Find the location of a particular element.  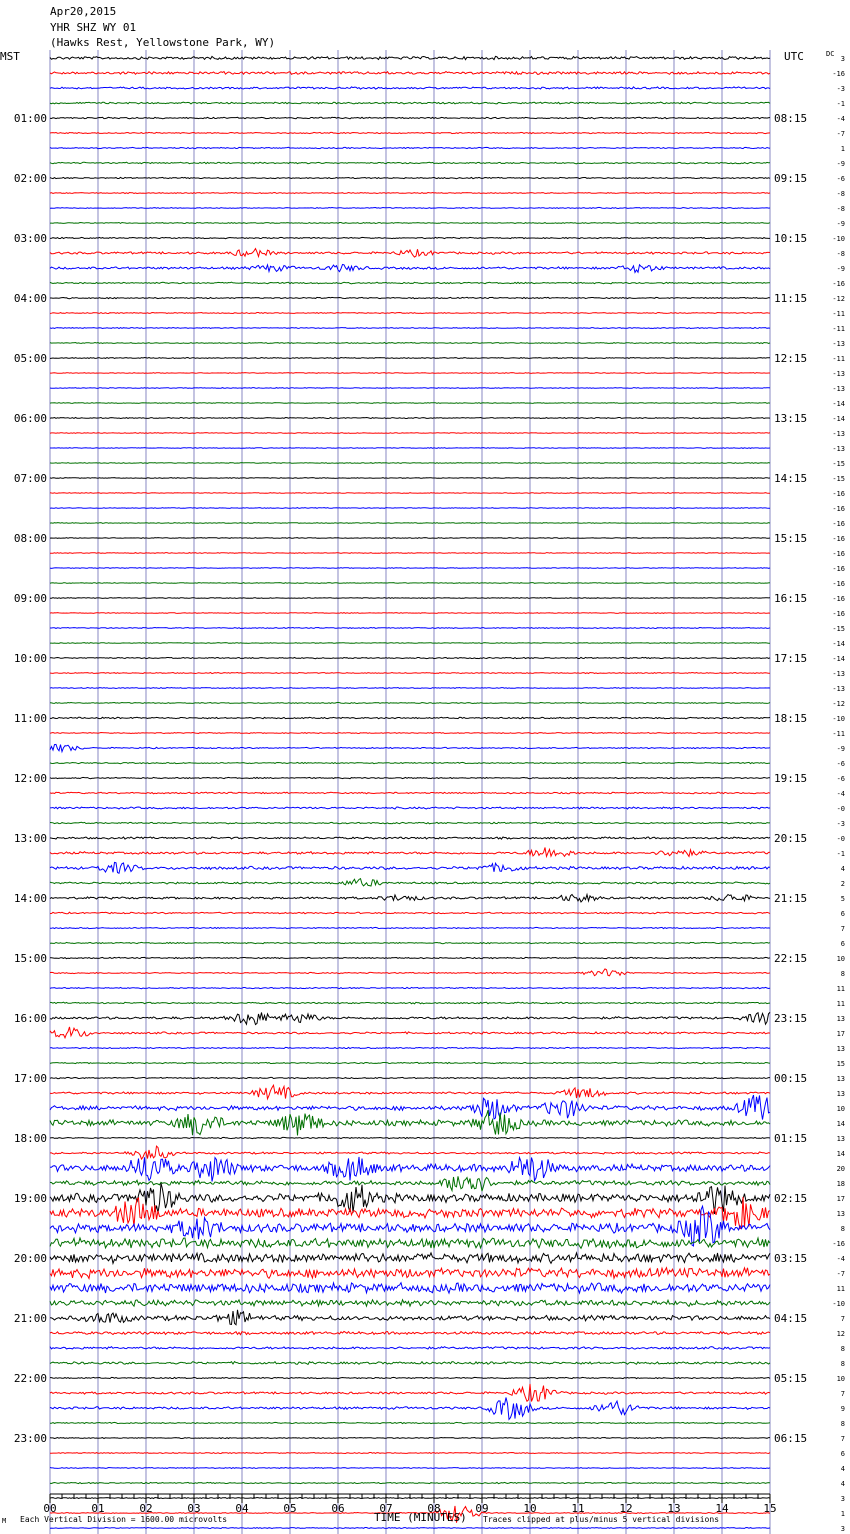

corner-mark: M is located at coordinates (4, 1521).